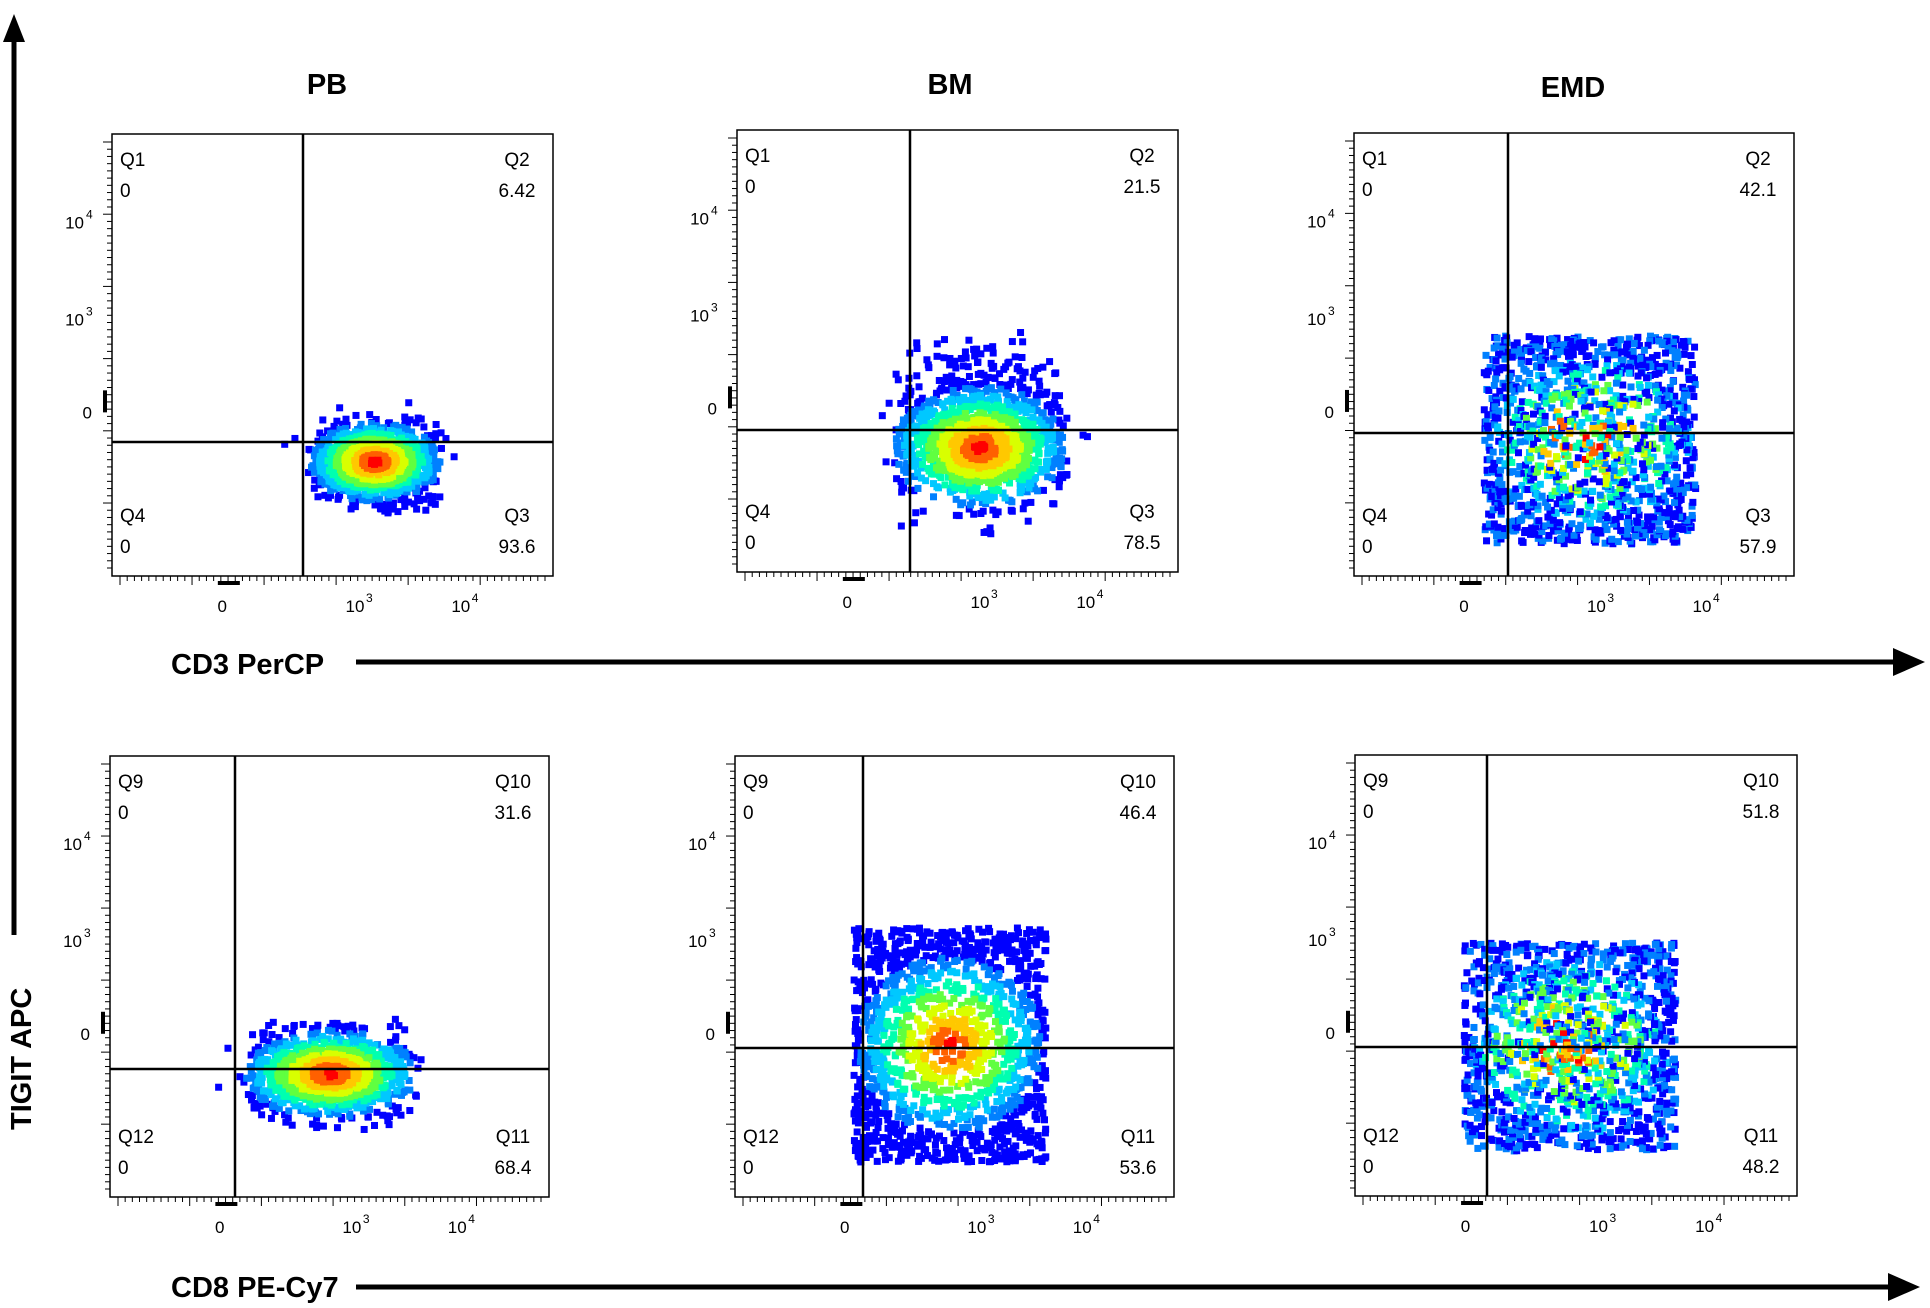 The width and height of the screenshot is (1930, 1308). What do you see at coordinates (85, 1034) in the screenshot?
I see `y-tick-label: 0` at bounding box center [85, 1034].